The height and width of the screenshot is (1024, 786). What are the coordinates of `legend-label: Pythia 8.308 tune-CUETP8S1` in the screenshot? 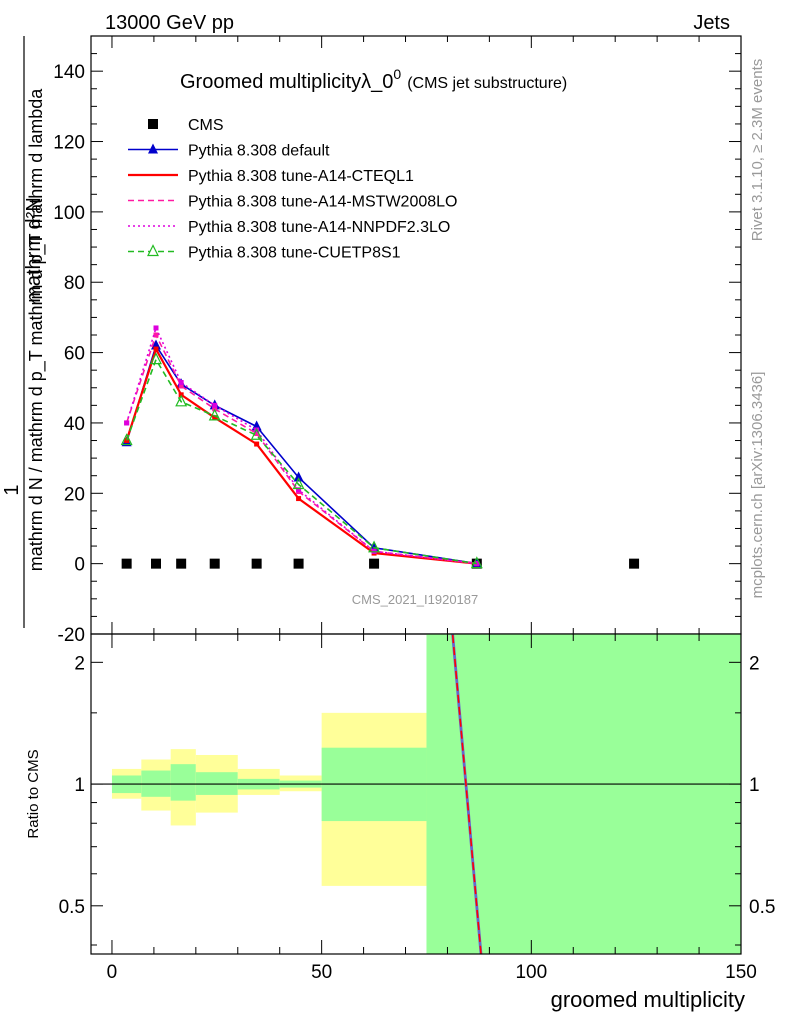 It's located at (294, 253).